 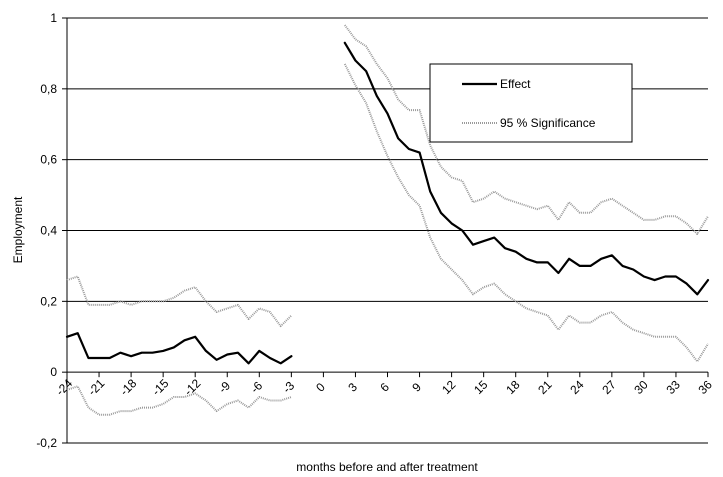 I want to click on legend-label-significance: 95 % Significance, so click(x=548, y=123).